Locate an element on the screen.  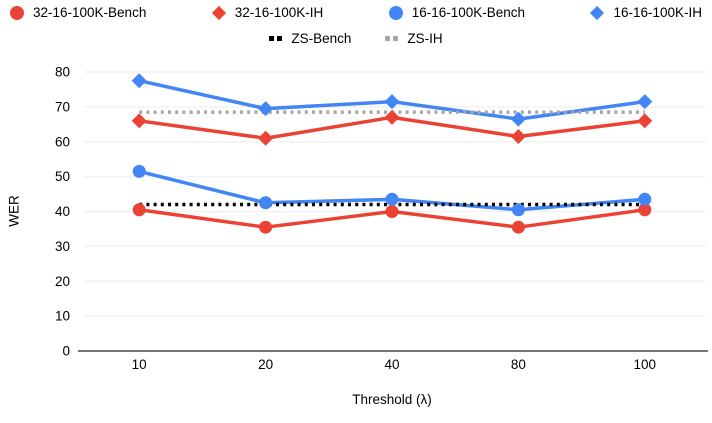
point-16-16-100k-ih-x40 is located at coordinates (392, 102).